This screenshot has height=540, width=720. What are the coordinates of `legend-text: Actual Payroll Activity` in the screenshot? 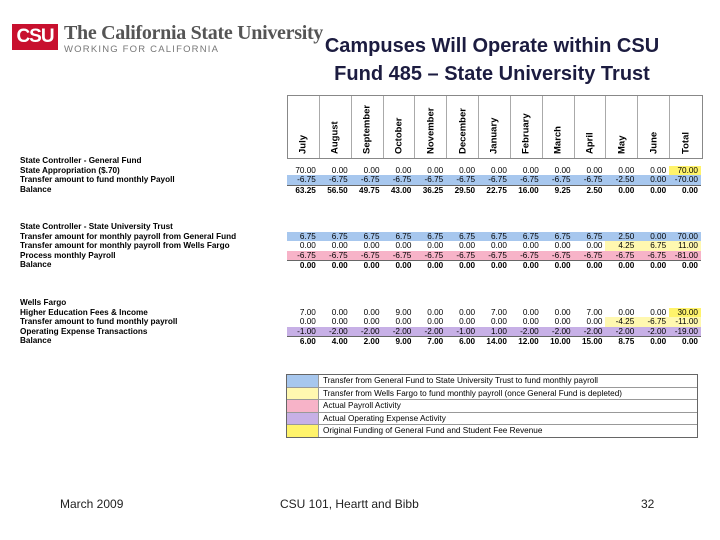 It's located at (362, 406).